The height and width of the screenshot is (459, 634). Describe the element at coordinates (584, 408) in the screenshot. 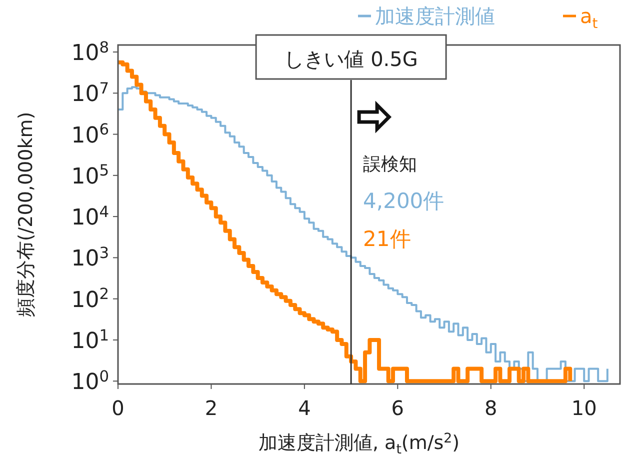

I see `x-tick-label: 10` at that location.